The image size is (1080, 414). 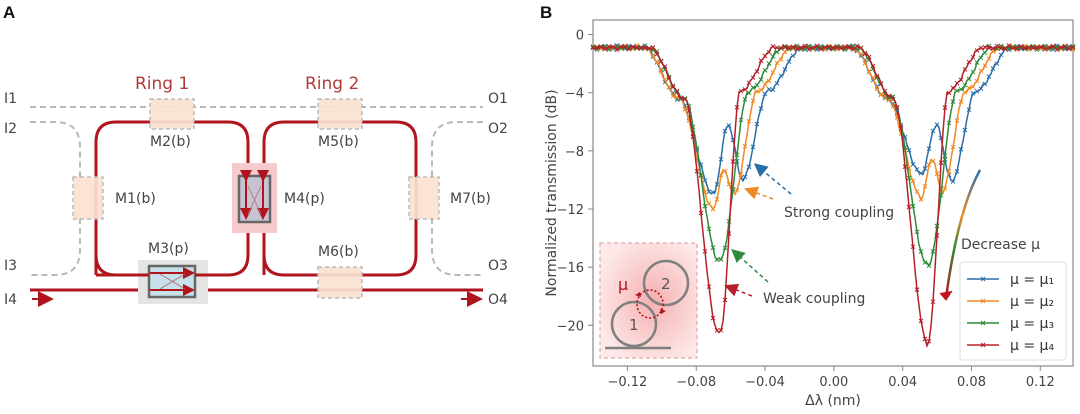 I want to click on module-m4-label: M4(p), so click(x=304, y=199).